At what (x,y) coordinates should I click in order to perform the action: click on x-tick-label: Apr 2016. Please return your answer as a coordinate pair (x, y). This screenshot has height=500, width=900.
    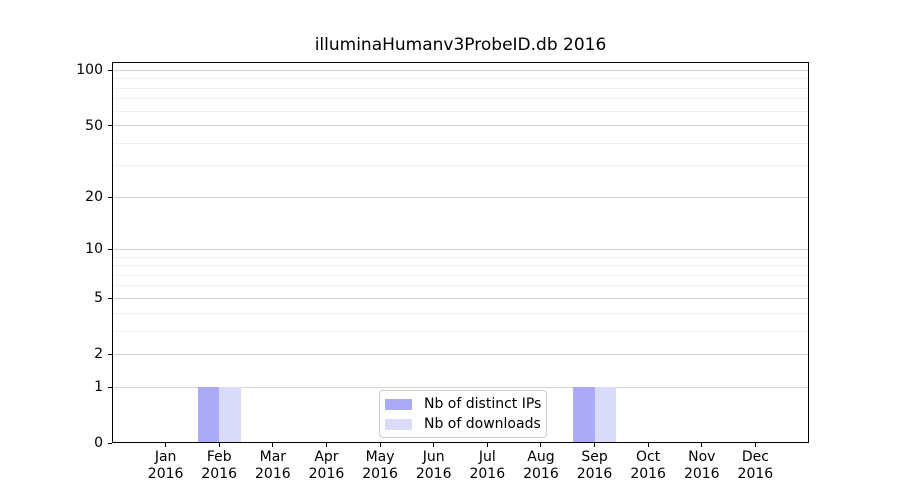
    Looking at the image, I should click on (326, 466).